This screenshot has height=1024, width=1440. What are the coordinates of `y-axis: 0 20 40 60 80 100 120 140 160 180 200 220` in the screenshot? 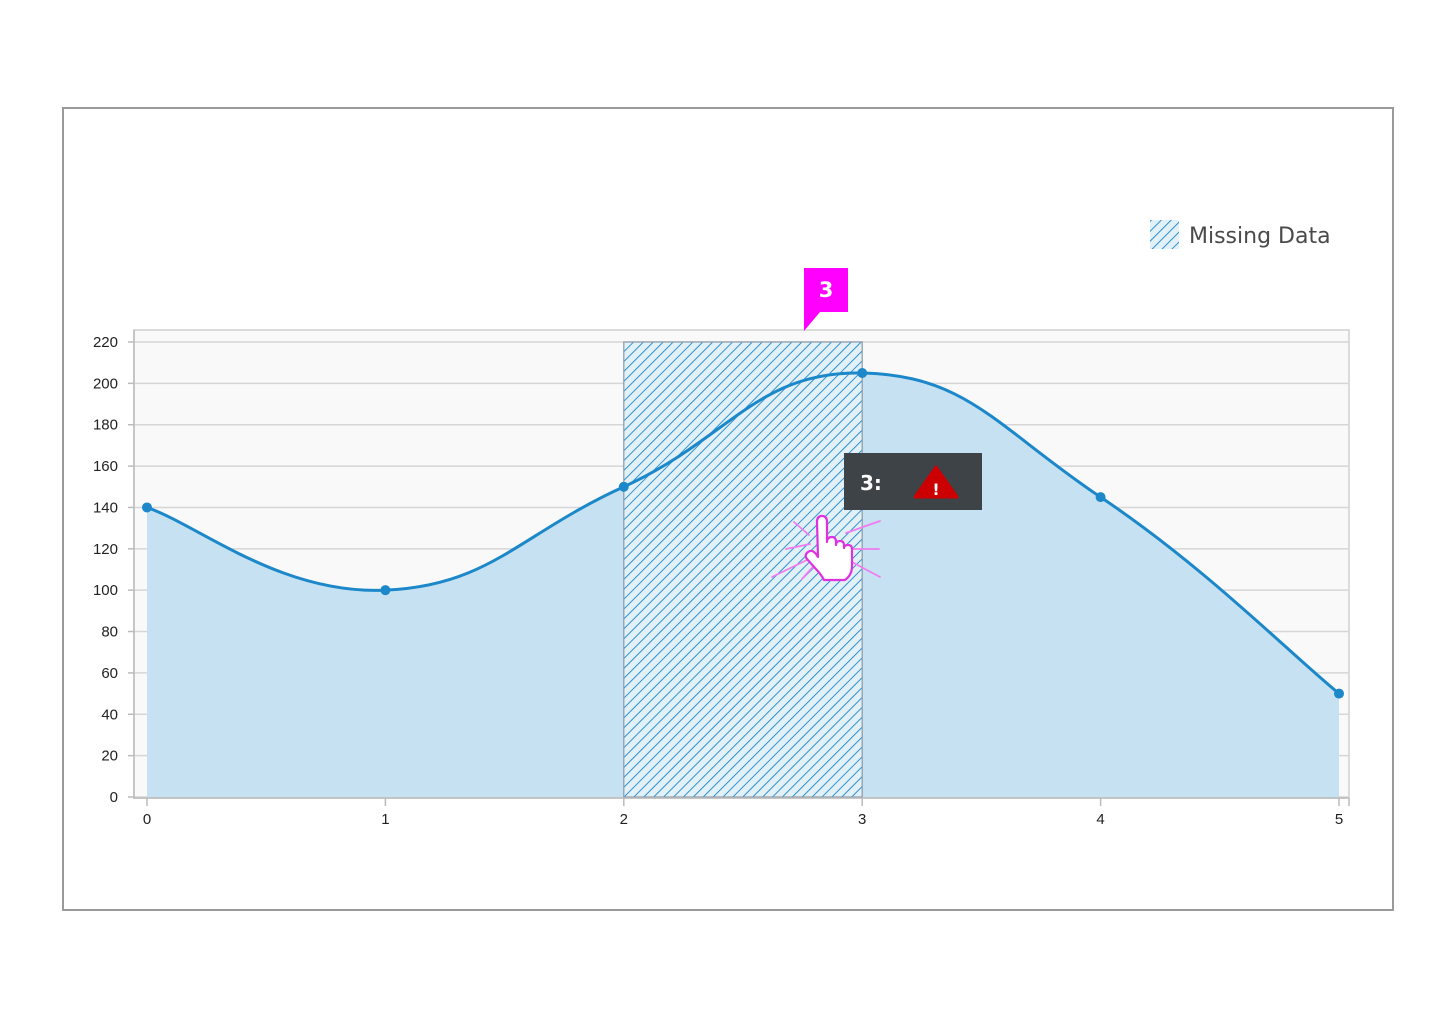 It's located at (114, 568).